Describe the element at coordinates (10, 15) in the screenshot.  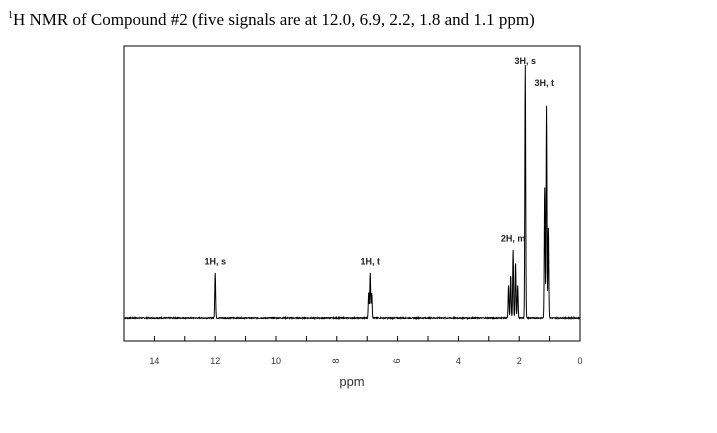
I see `title-superscript: 1` at that location.